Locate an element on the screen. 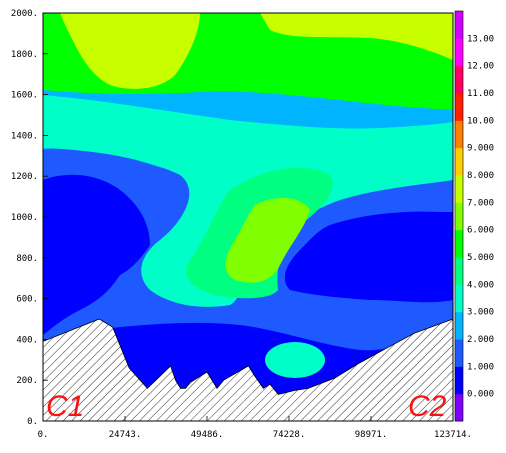  y-tick-label: 600. is located at coordinates (27, 300).